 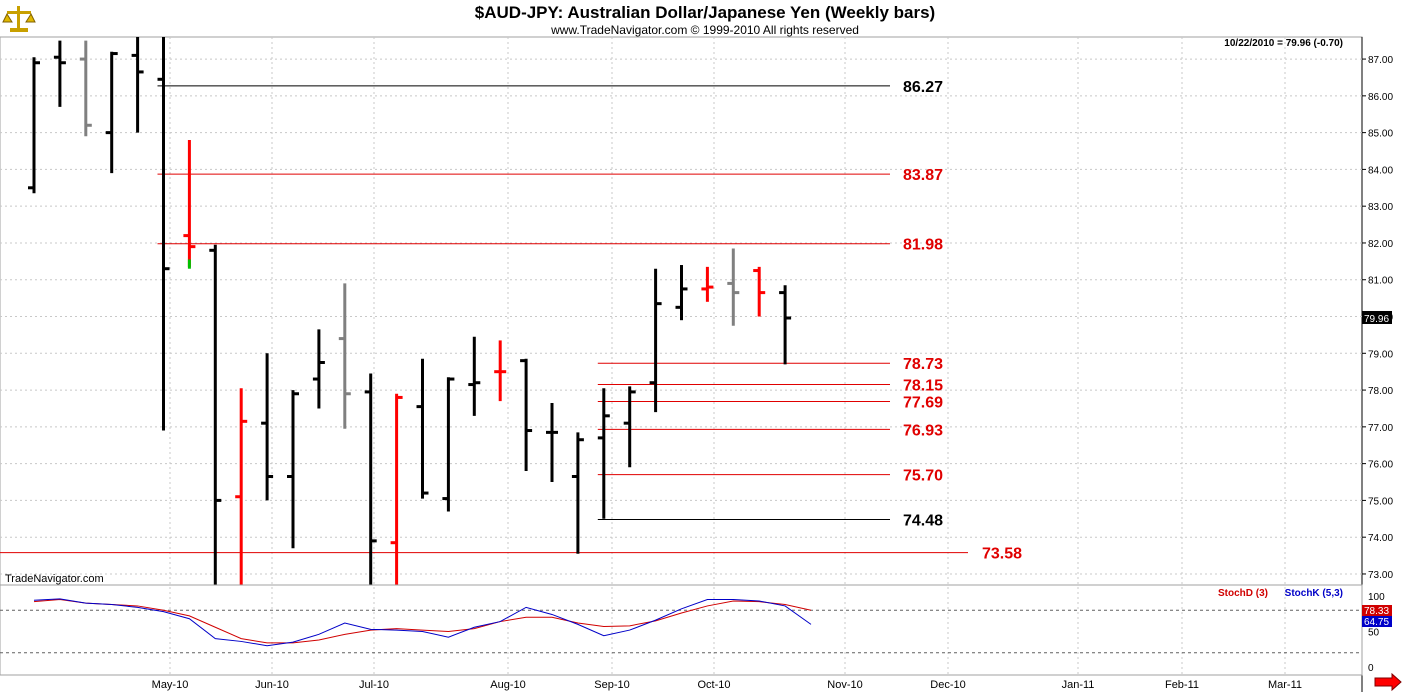 I want to click on x-tick-label: Feb-11, so click(x=1182, y=685).